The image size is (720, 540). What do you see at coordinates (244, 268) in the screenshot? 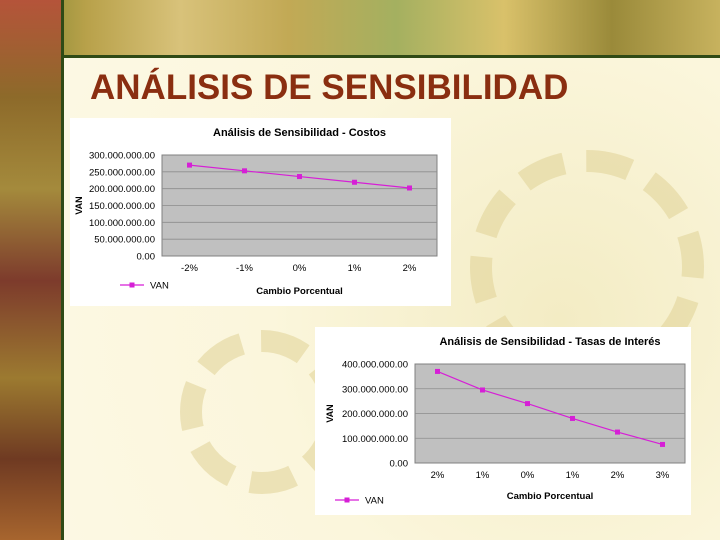
I see `x-tick-label: -1%` at bounding box center [244, 268].